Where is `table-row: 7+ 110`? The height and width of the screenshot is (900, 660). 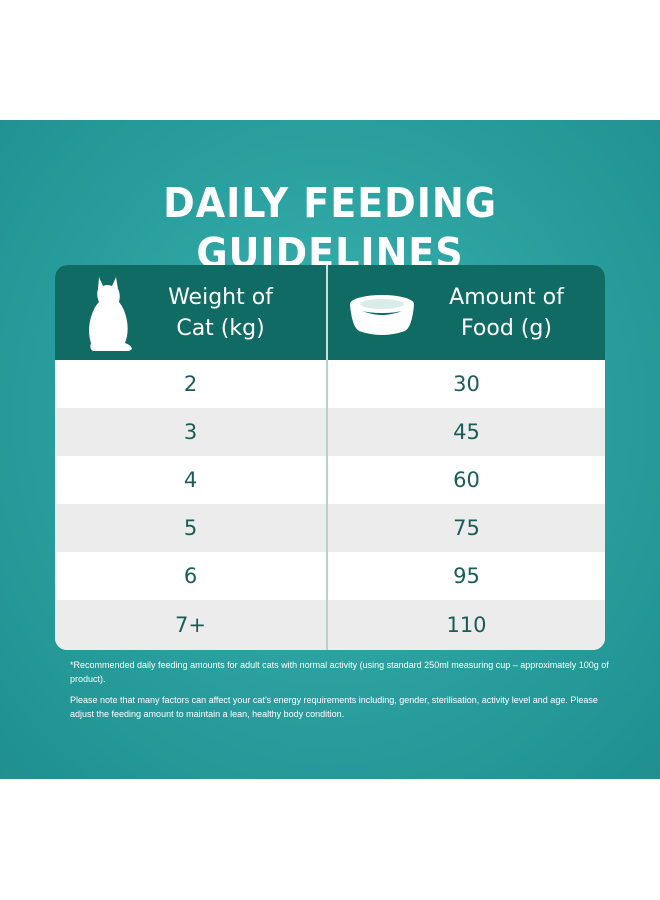 table-row: 7+ 110 is located at coordinates (330, 625).